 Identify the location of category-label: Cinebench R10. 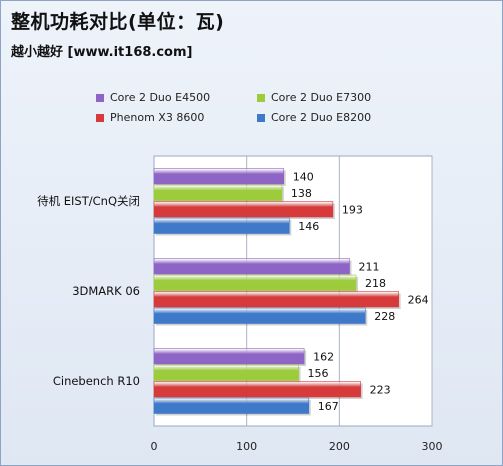
(96, 381).